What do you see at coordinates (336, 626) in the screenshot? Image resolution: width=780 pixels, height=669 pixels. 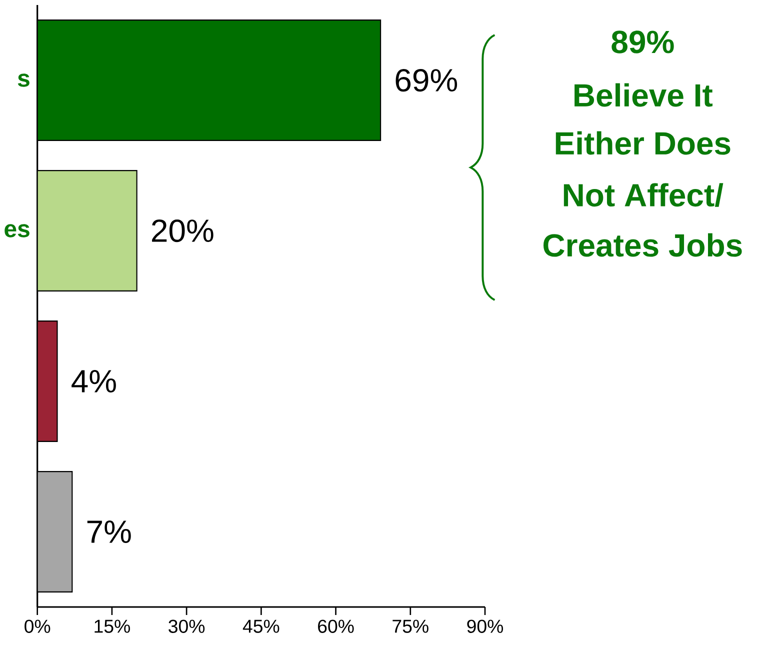 I see `x-tick-label: 60%` at bounding box center [336, 626].